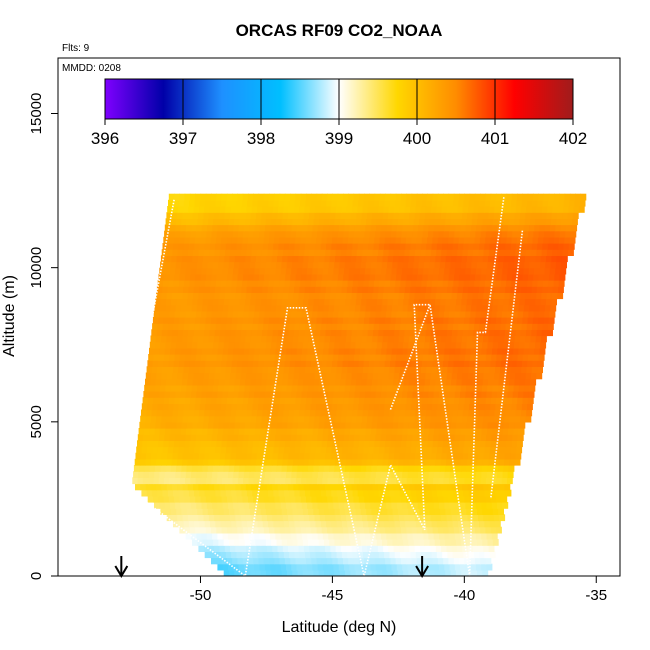  I want to click on chart-title: ORCAS RF09 CO2_NOAA, so click(339, 30).